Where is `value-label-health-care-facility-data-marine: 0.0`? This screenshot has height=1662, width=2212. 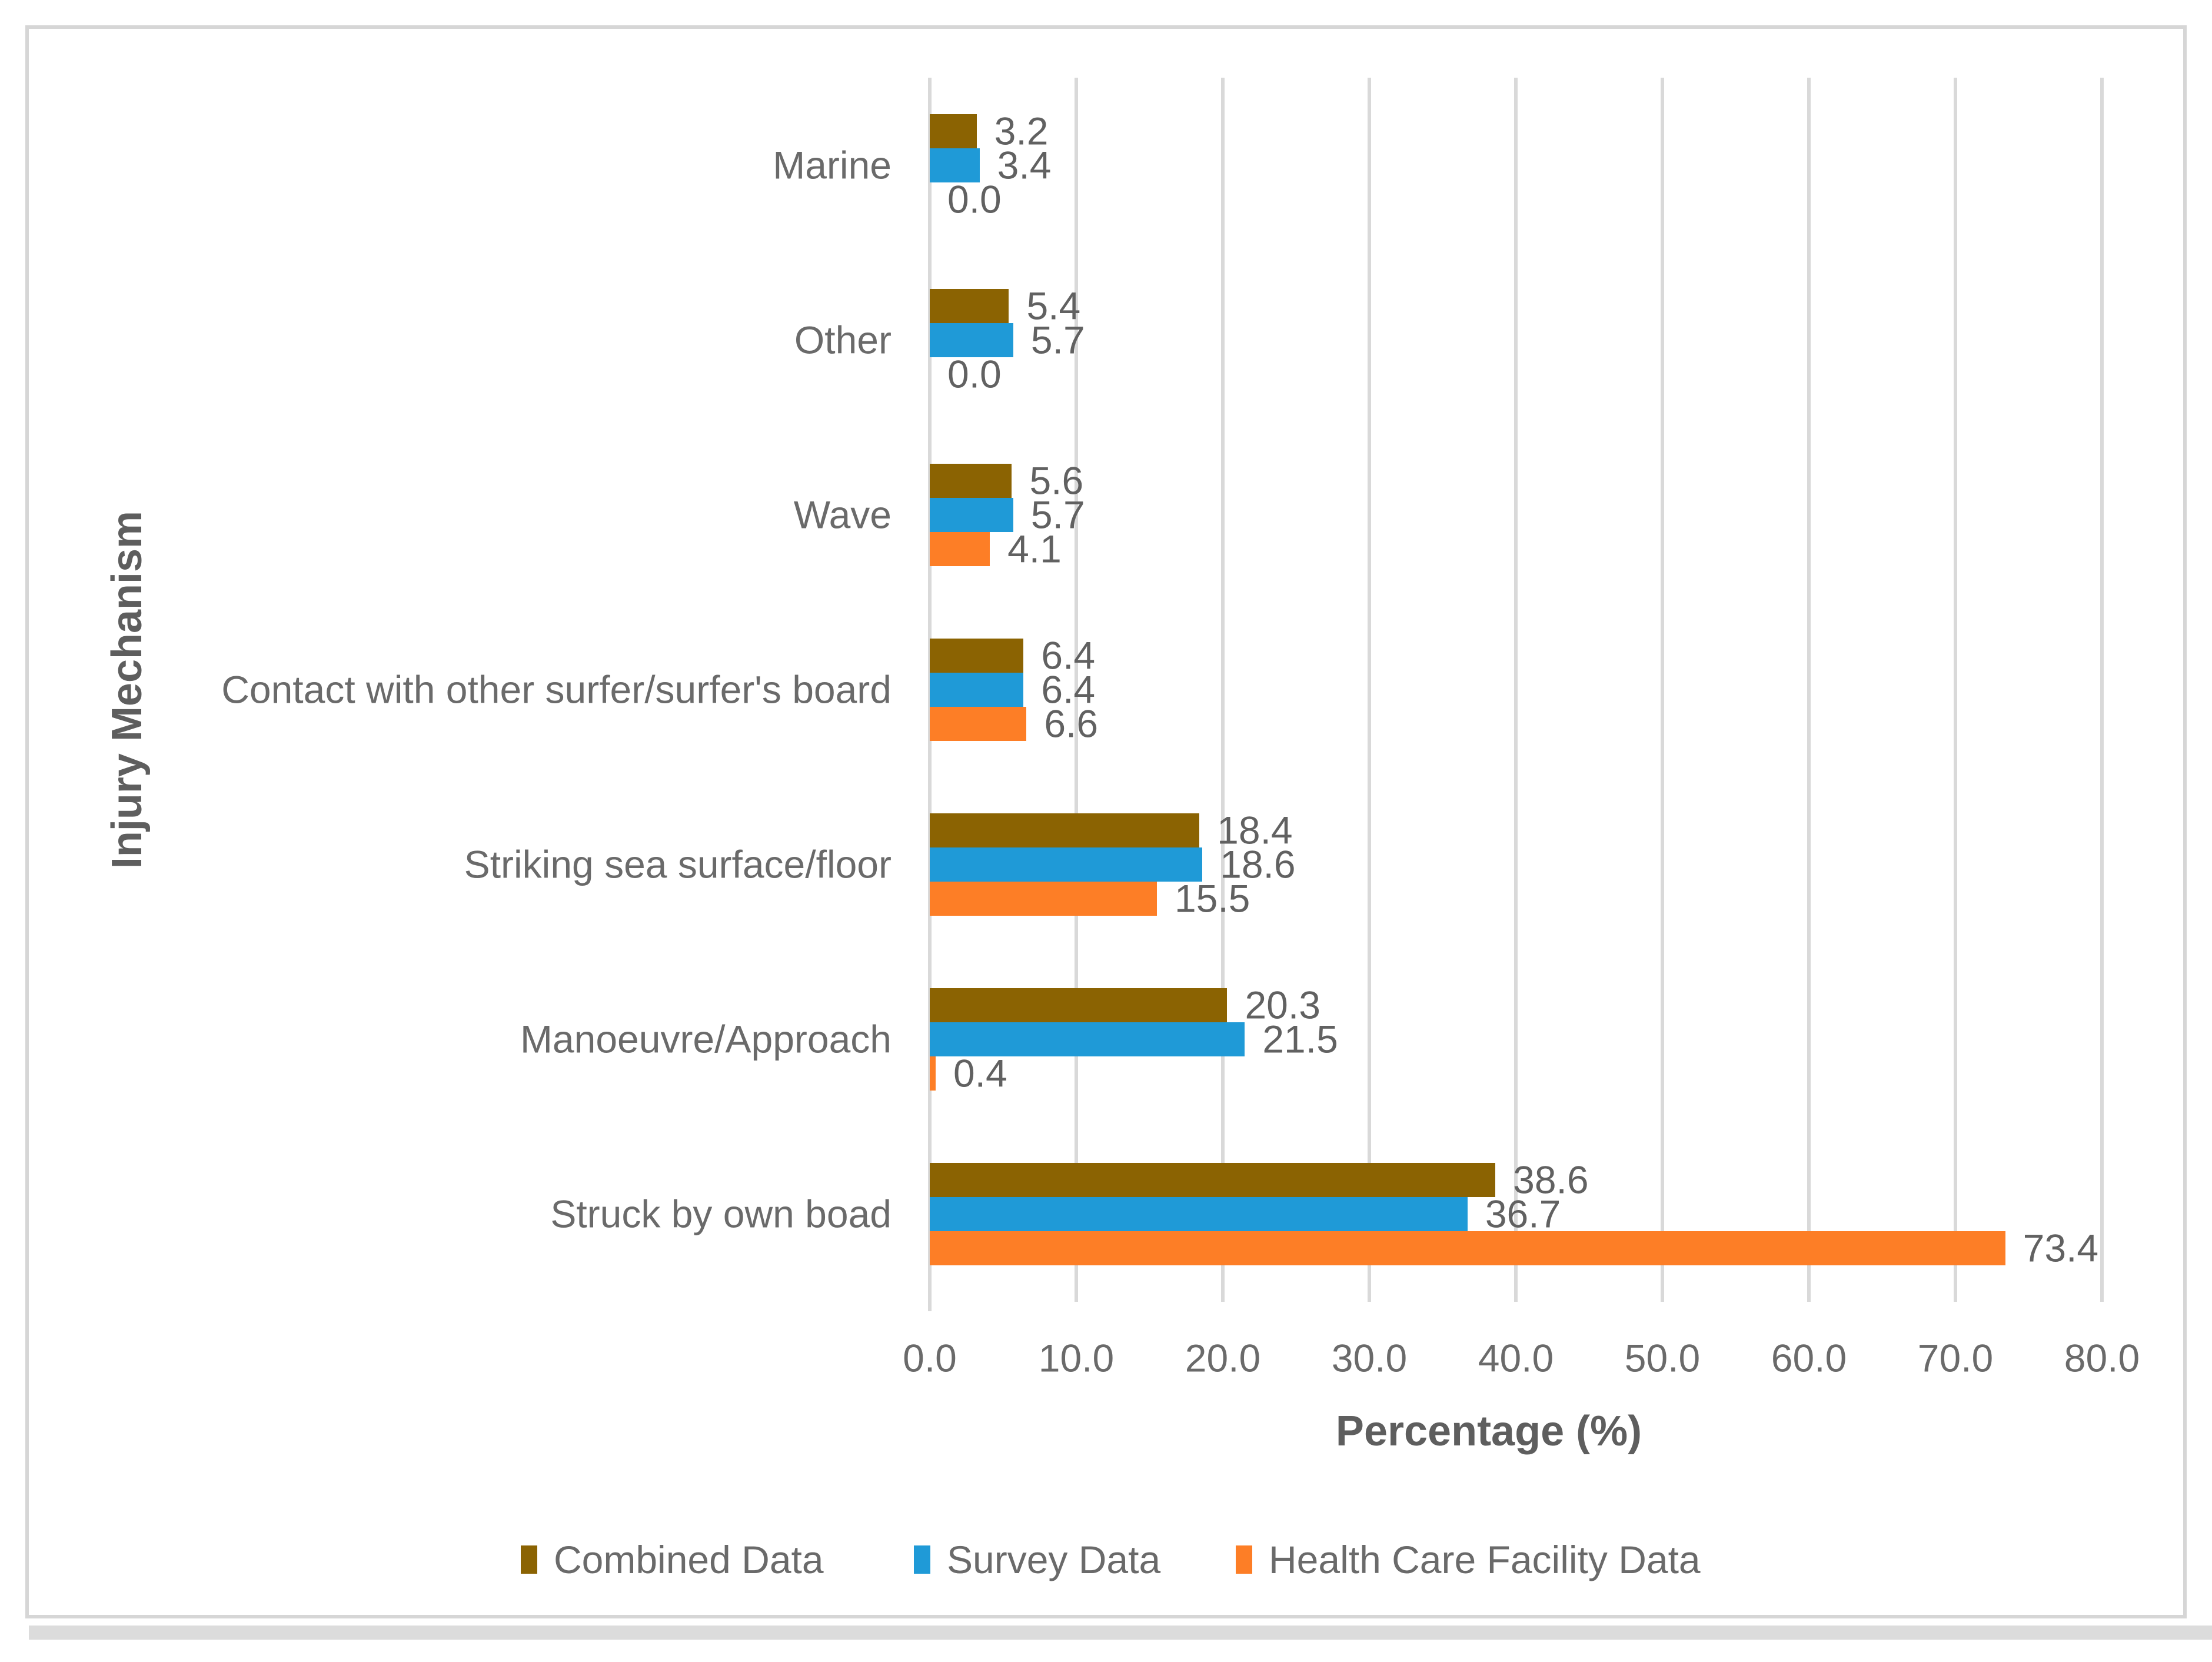 value-label-health-care-facility-data-marine: 0.0 is located at coordinates (974, 199).